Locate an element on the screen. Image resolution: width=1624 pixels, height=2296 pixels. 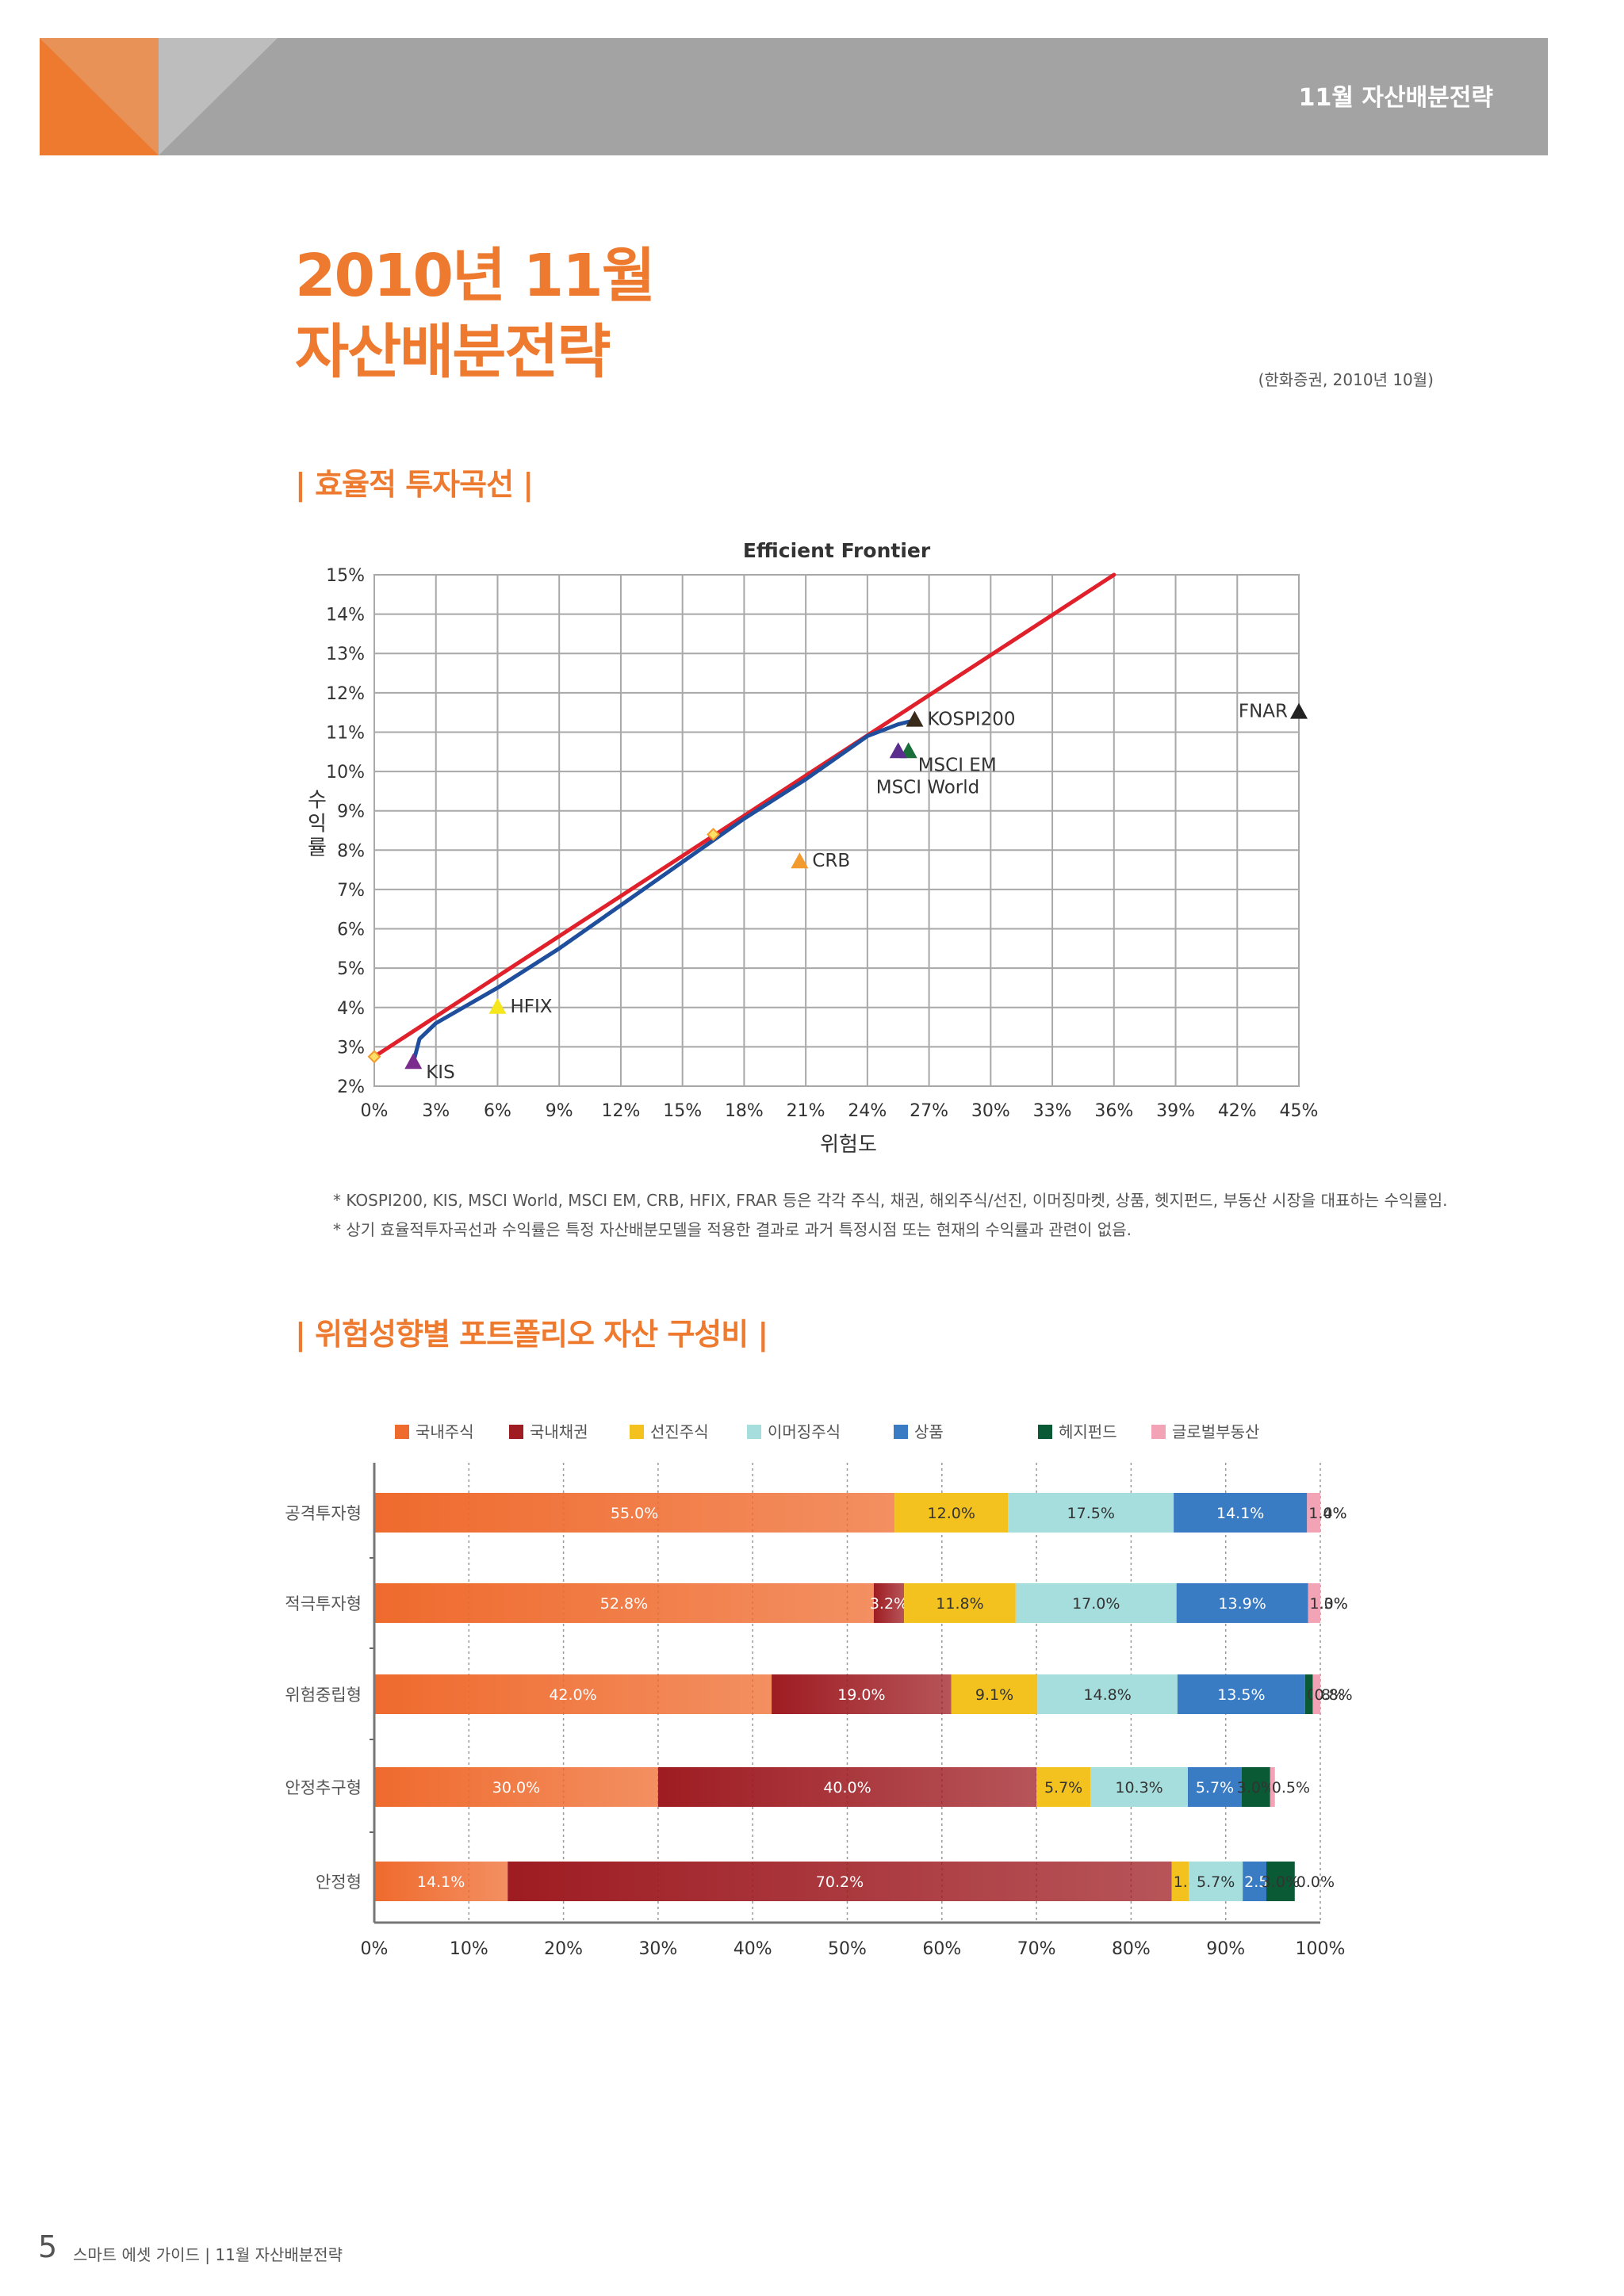
x-tick-label: 6% is located at coordinates (497, 1111).